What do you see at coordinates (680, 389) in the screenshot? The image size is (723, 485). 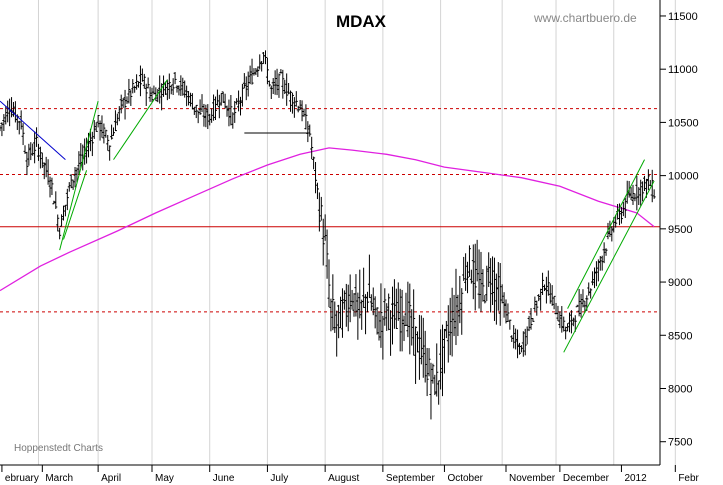 I see `y-tick-label: 8000` at bounding box center [680, 389].